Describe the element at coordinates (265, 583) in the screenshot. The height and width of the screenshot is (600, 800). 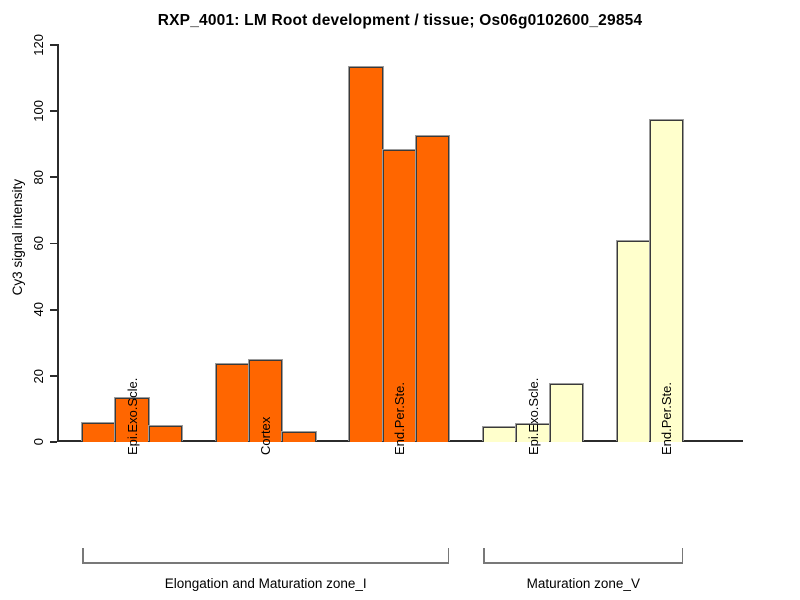
I see `zone-label-0: Elongation and Maturation zone_I` at that location.